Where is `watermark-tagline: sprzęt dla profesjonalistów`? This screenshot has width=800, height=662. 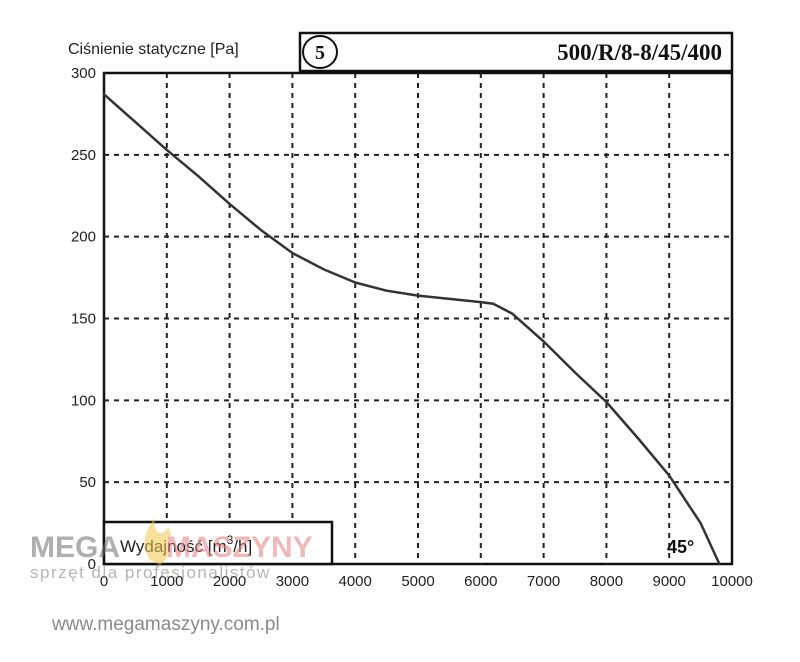
watermark-tagline: sprzęt dla profesjonalistów is located at coordinates (150, 572).